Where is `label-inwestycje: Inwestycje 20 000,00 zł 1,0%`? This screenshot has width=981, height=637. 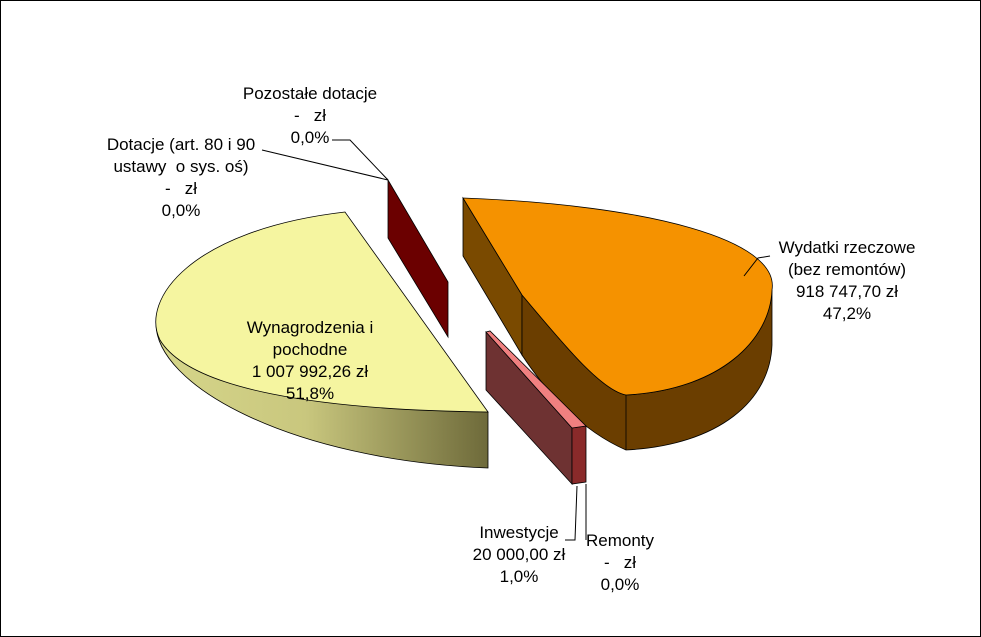
label-inwestycje: Inwestycje 20 000,00 zł 1,0% is located at coordinates (519, 555).